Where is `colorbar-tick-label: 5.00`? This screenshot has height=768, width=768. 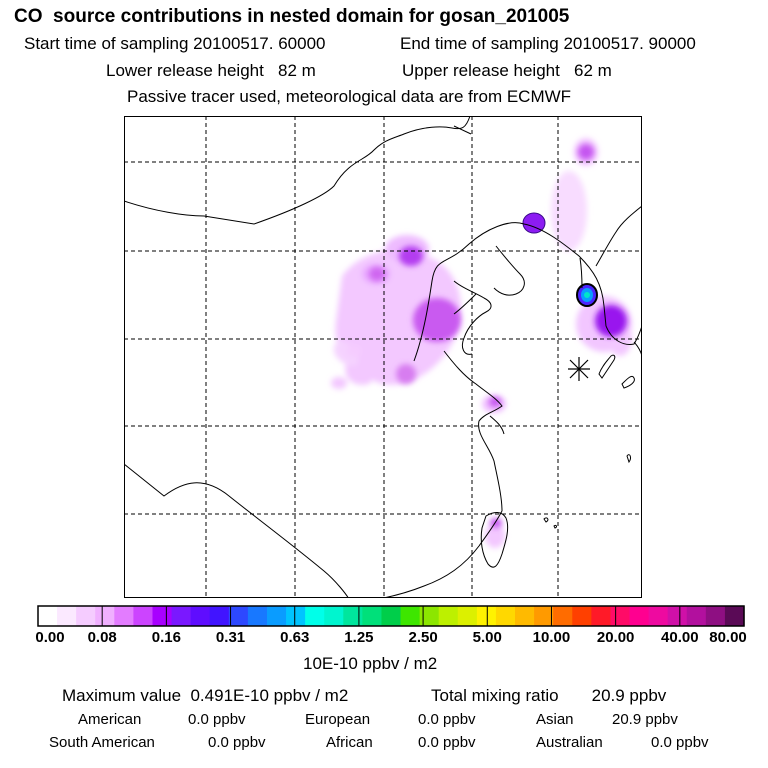 colorbar-tick-label: 5.00 is located at coordinates (487, 637).